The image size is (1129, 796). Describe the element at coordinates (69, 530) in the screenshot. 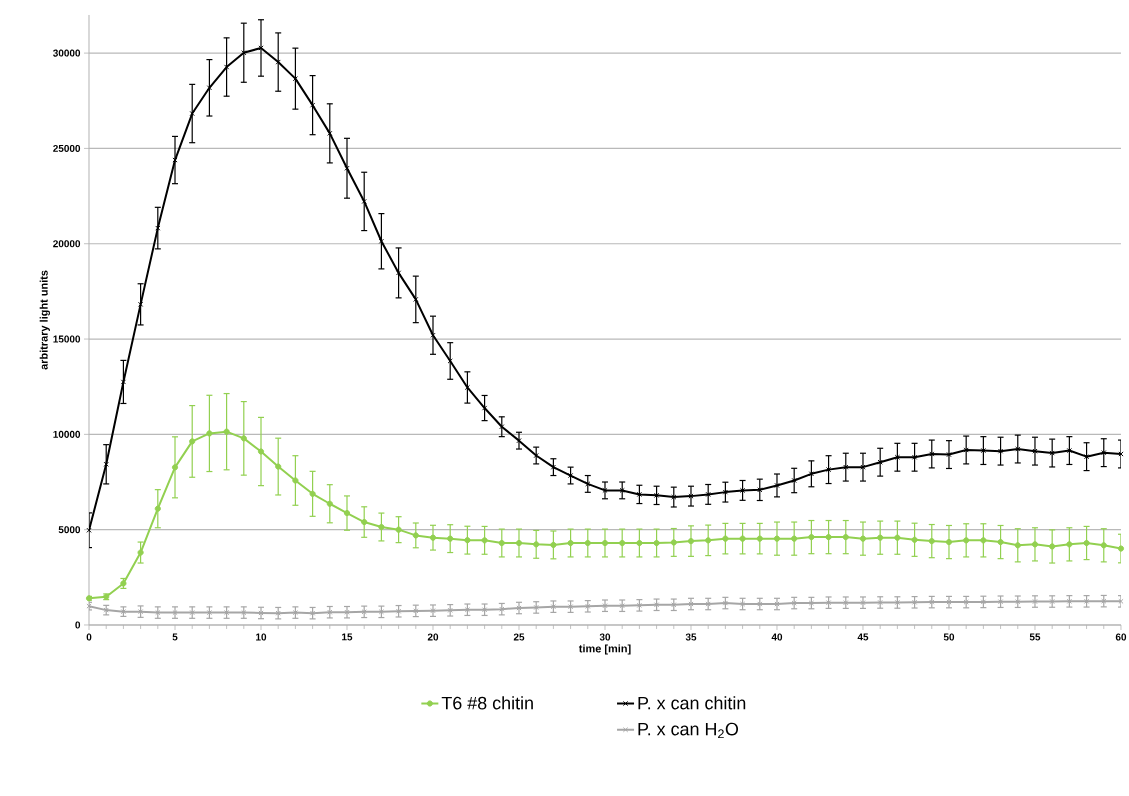

I see `y-tick-label: 5000` at that location.